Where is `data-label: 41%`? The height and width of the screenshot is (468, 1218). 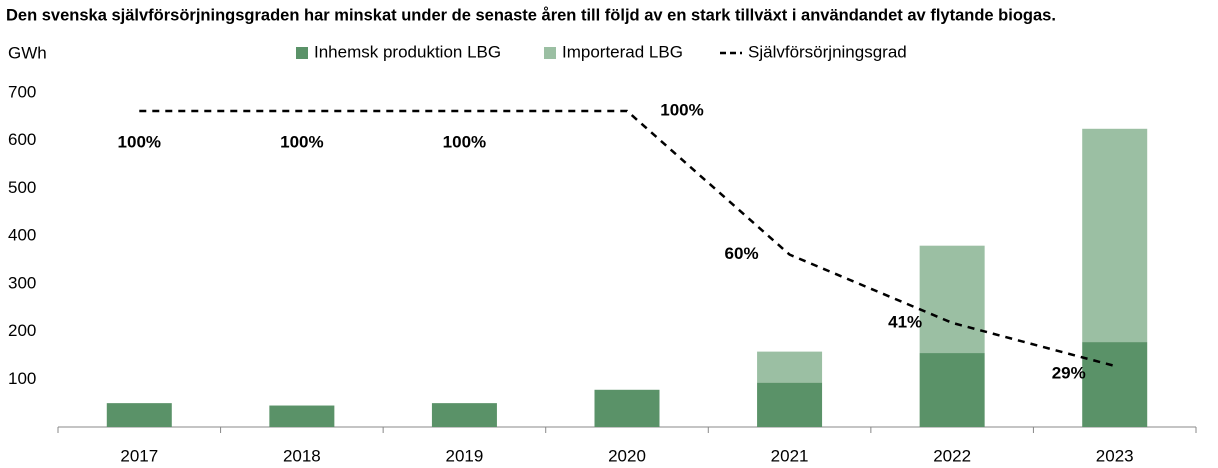 data-label: 41% is located at coordinates (905, 321).